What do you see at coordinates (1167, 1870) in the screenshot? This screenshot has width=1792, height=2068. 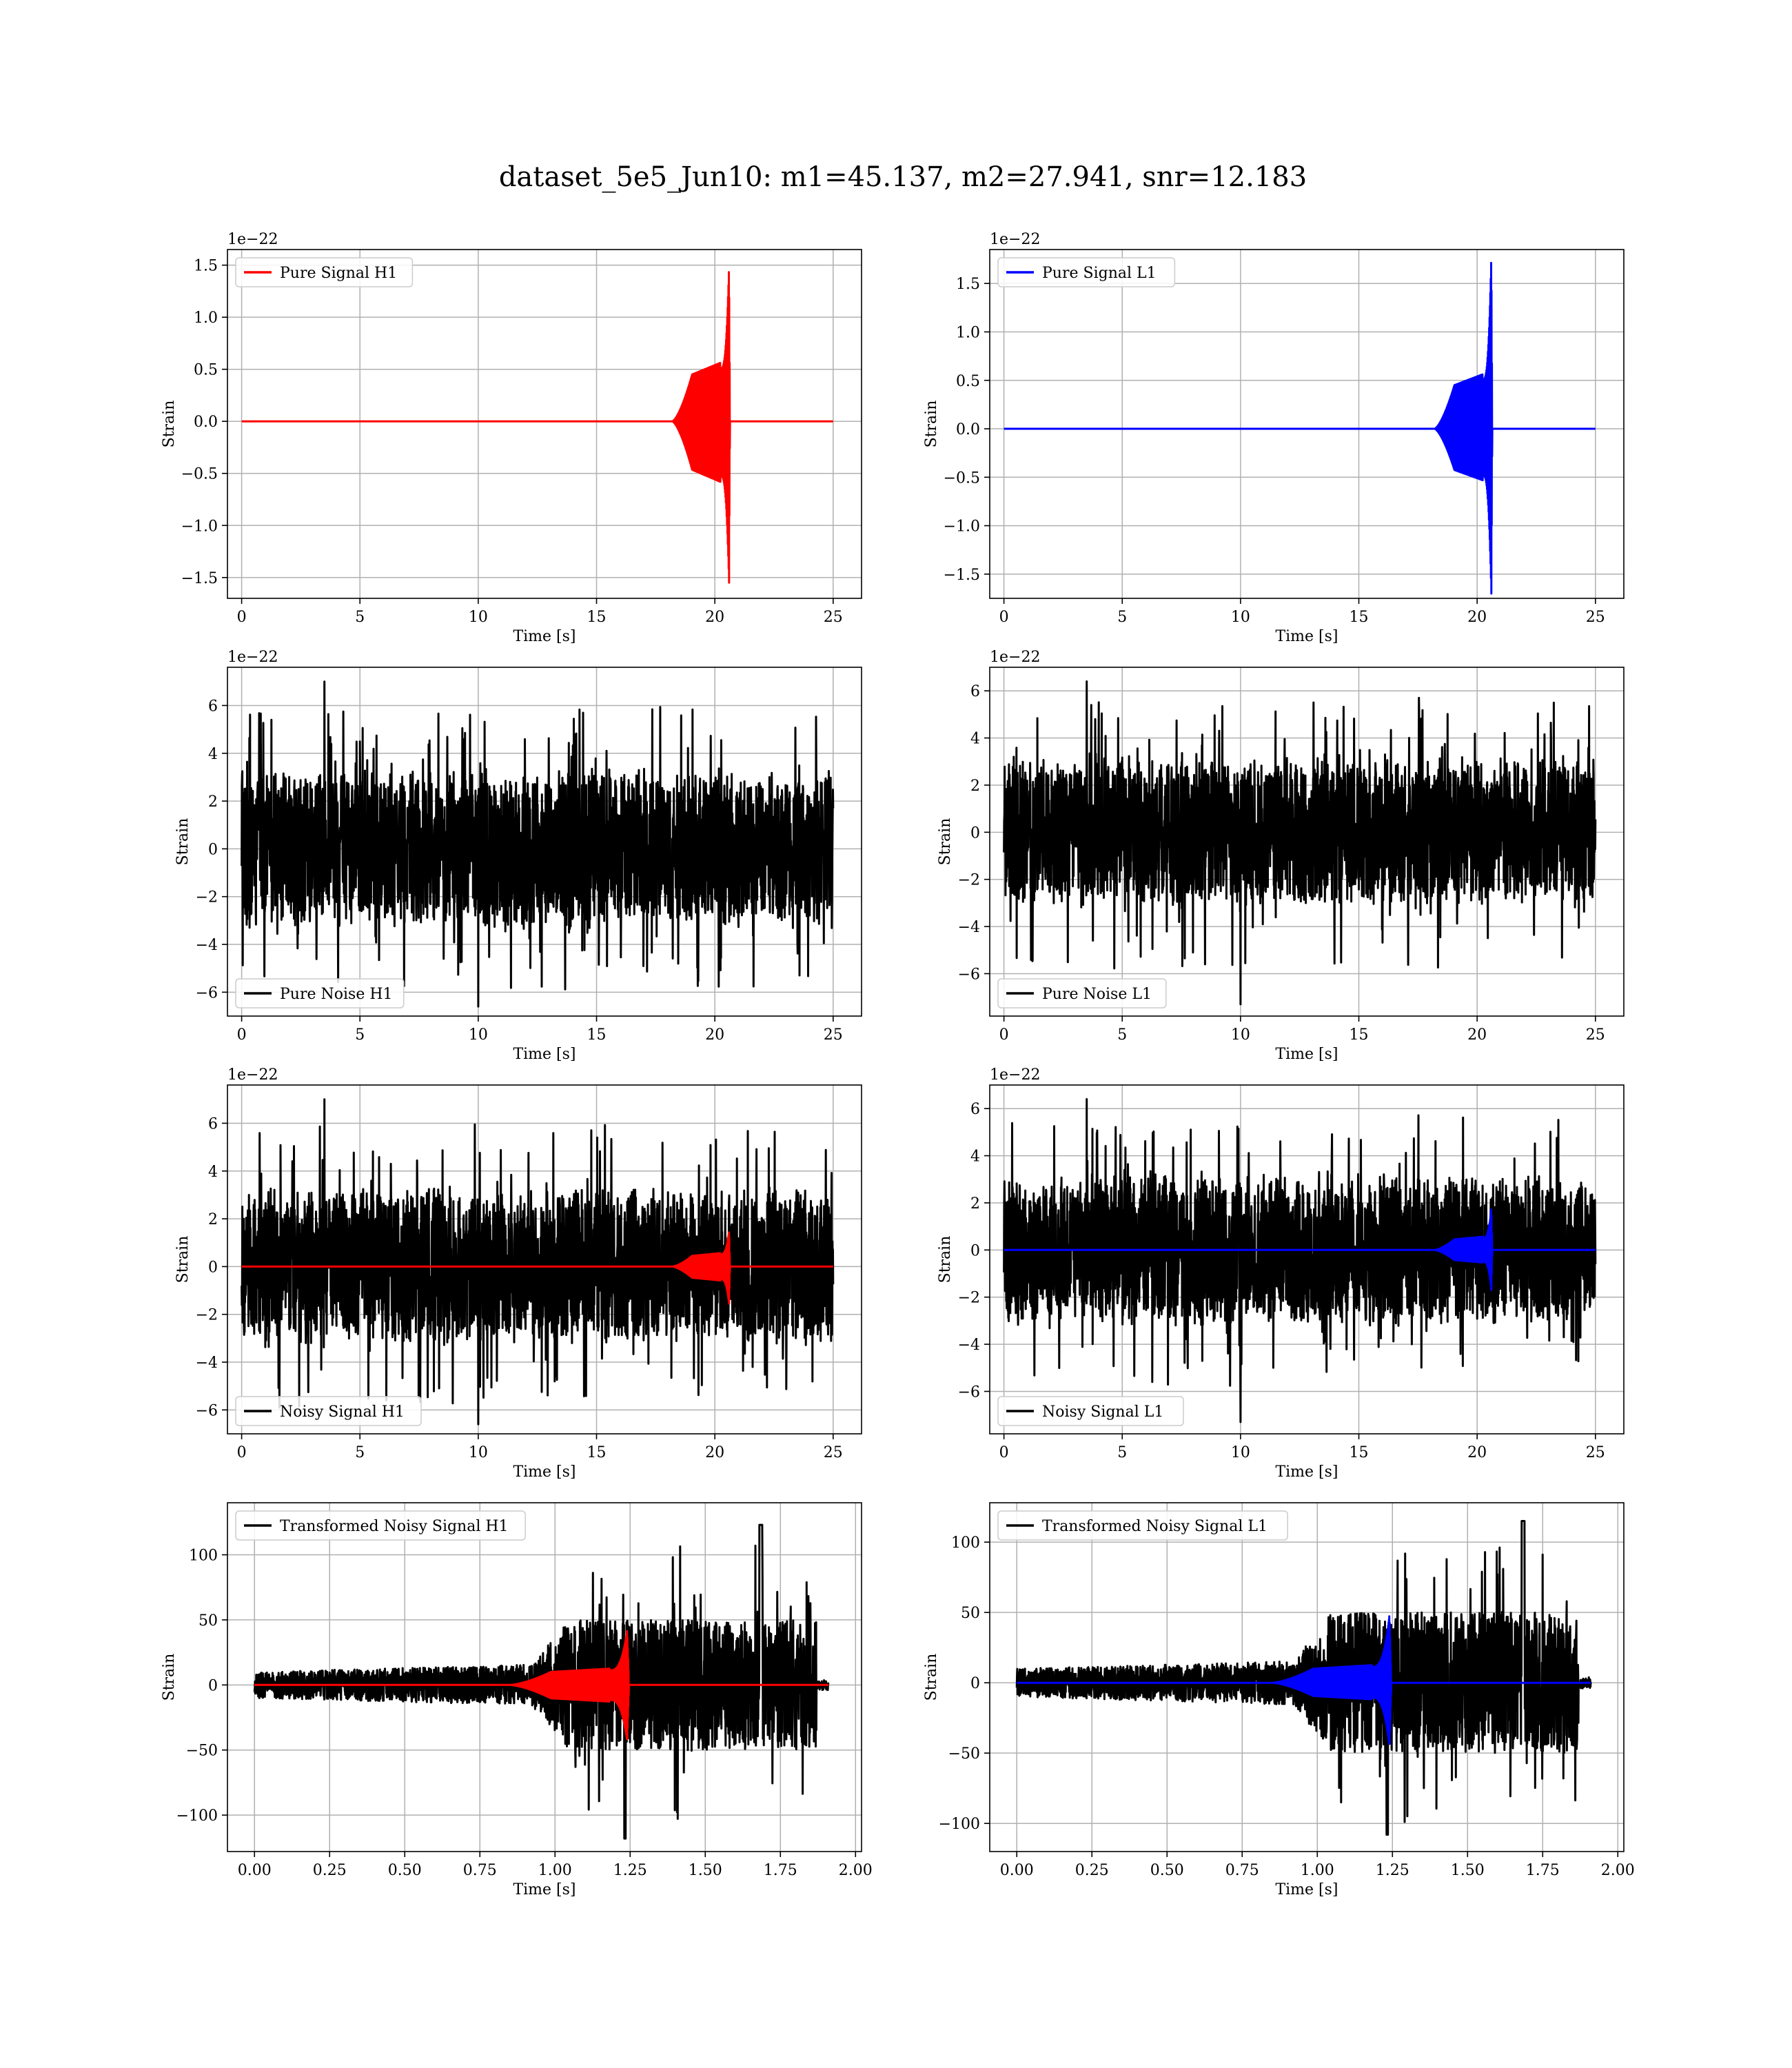 I see `x-tick-label: 0.50` at bounding box center [1167, 1870].